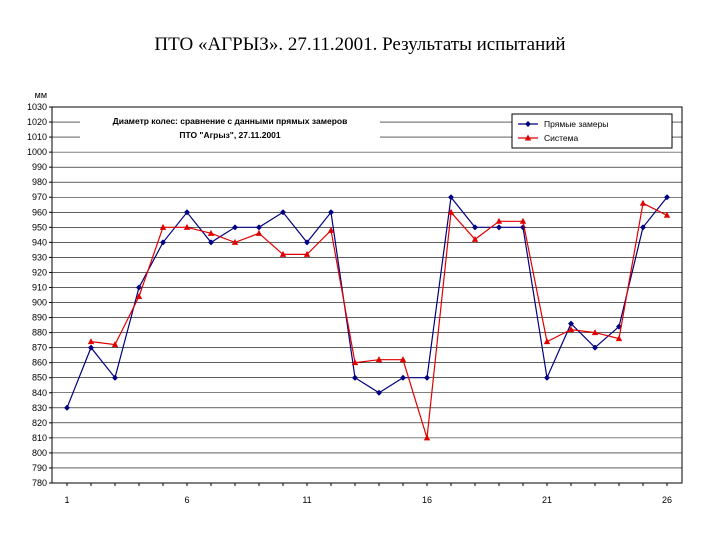 Image resolution: width=720 pixels, height=540 pixels. Describe the element at coordinates (39, 408) in the screenshot. I see `y-tick-label: 830` at that location.